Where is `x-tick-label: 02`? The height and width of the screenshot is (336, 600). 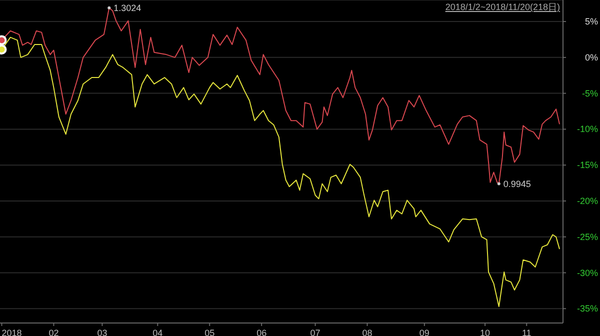
x-tick-label: 02 is located at coordinates (53, 332).